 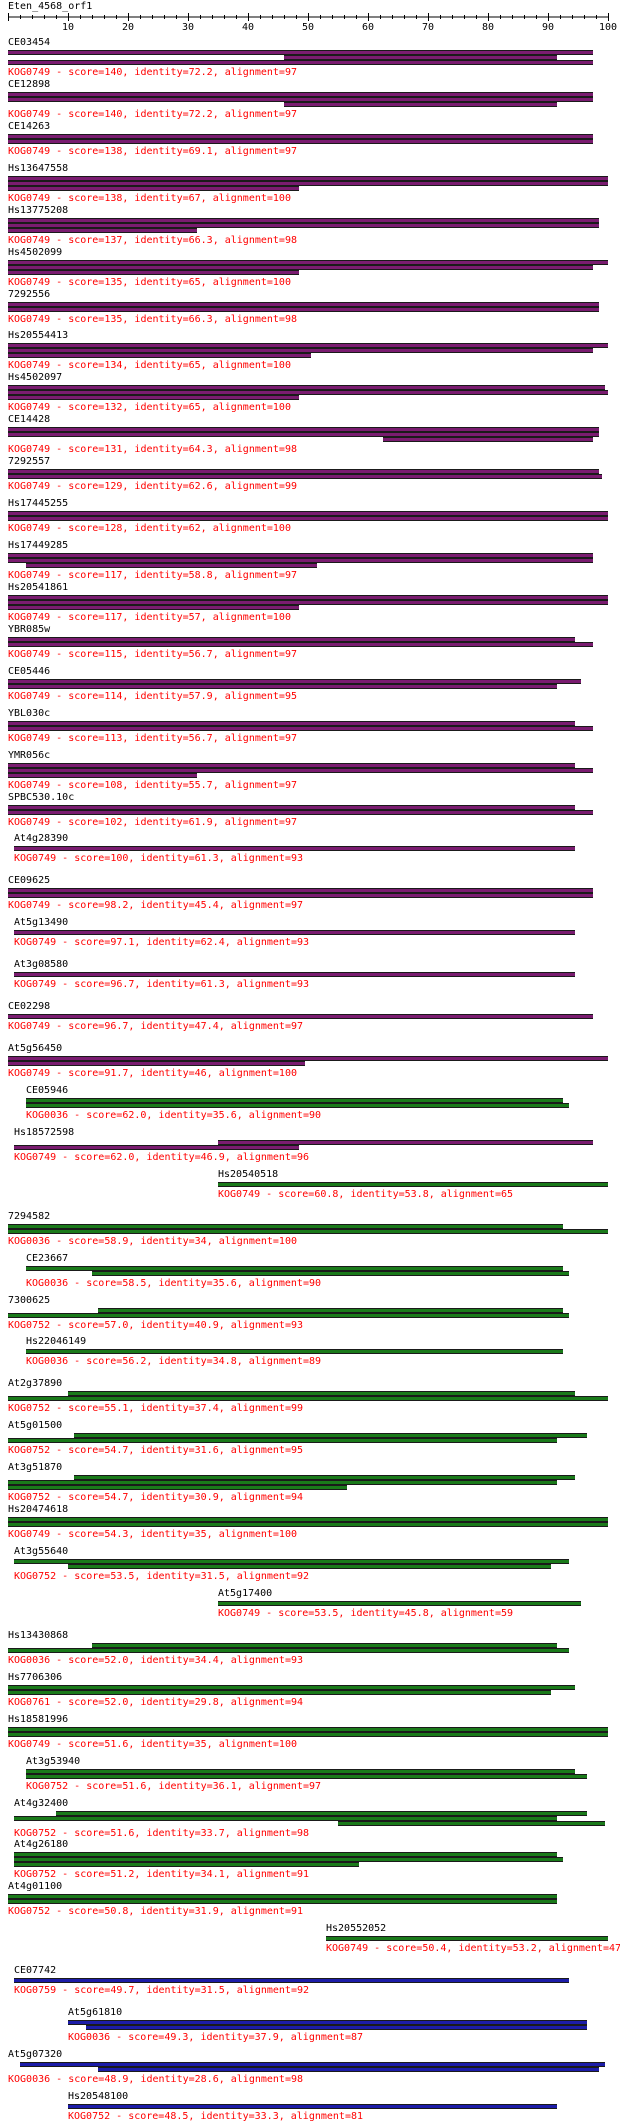 I want to click on hit-name: Hs20554413, so click(x=38, y=335).